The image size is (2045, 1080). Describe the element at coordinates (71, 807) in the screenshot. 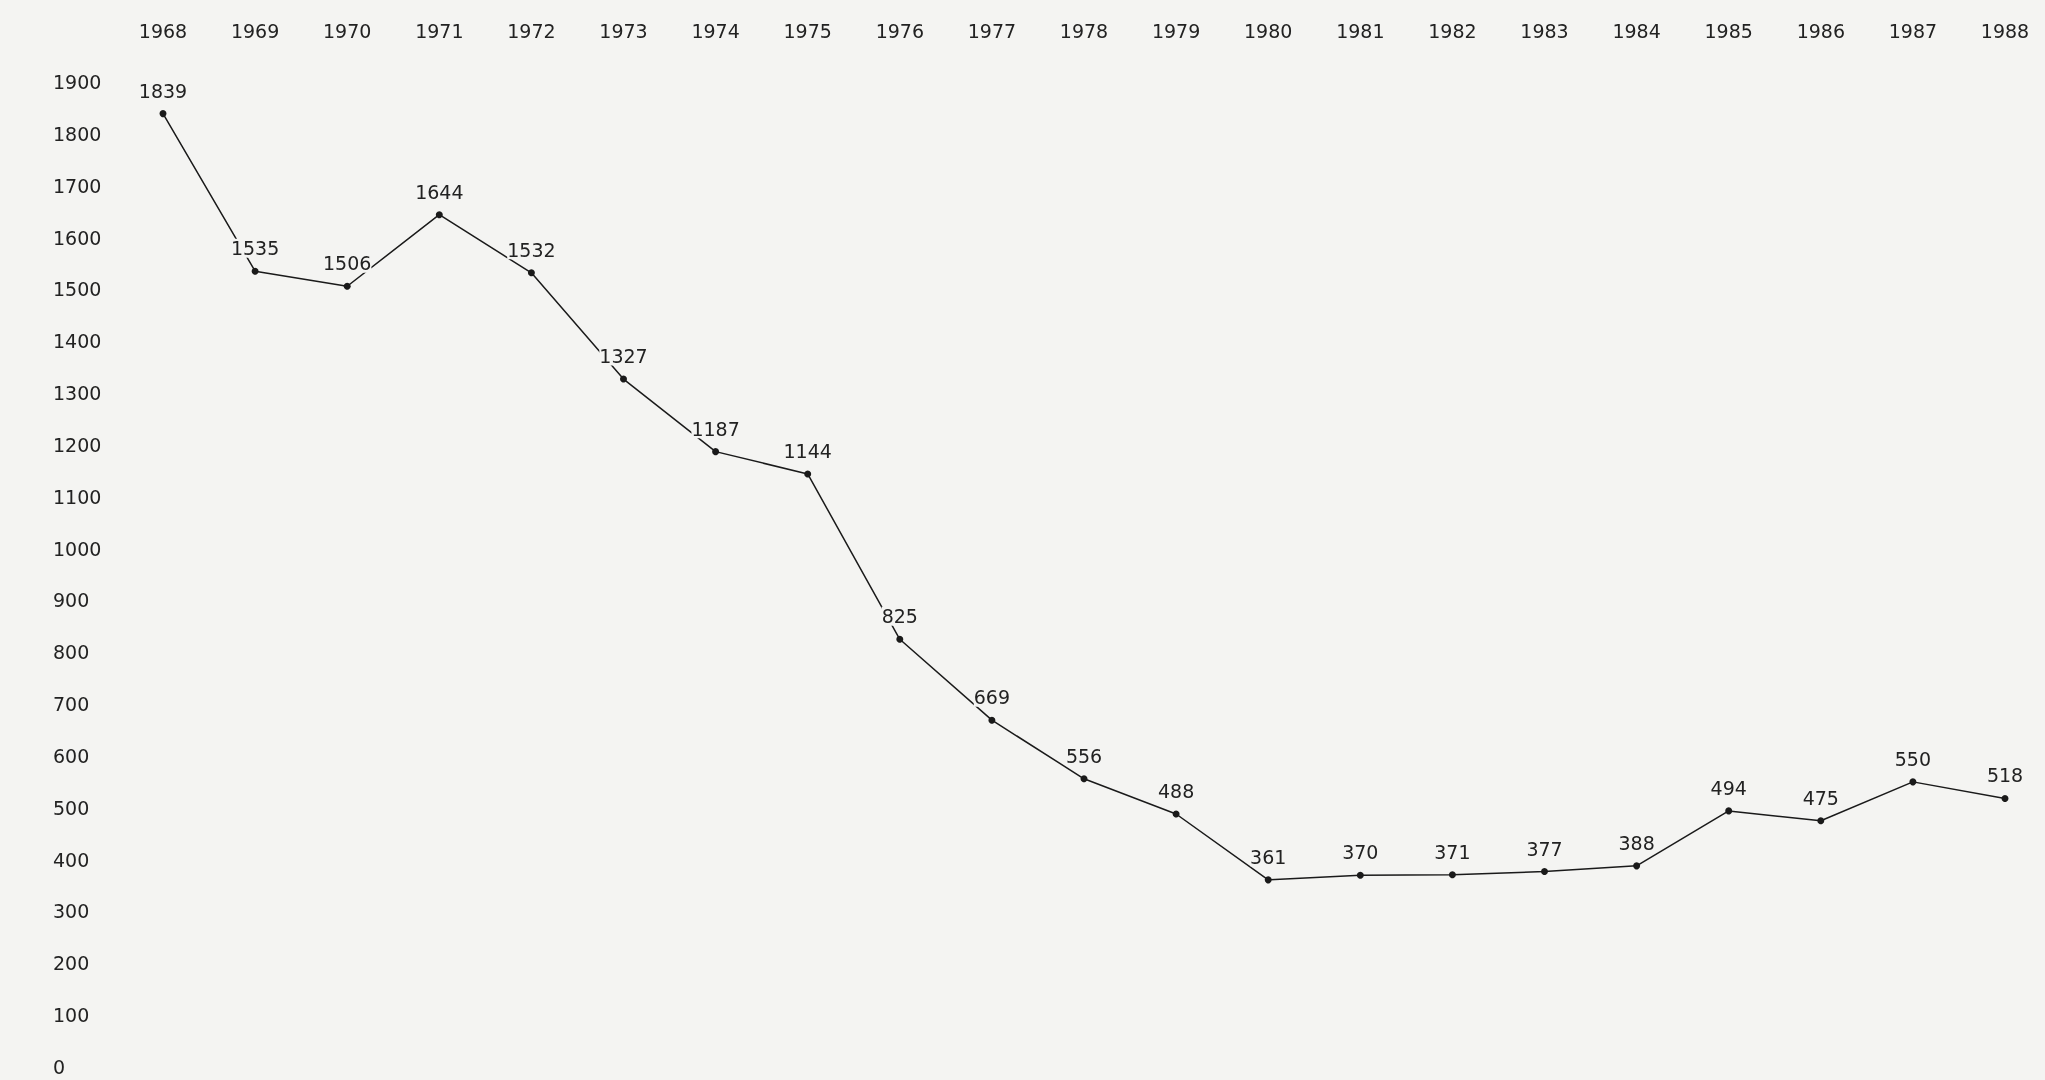

I see `y-tick-label: 500` at that location.